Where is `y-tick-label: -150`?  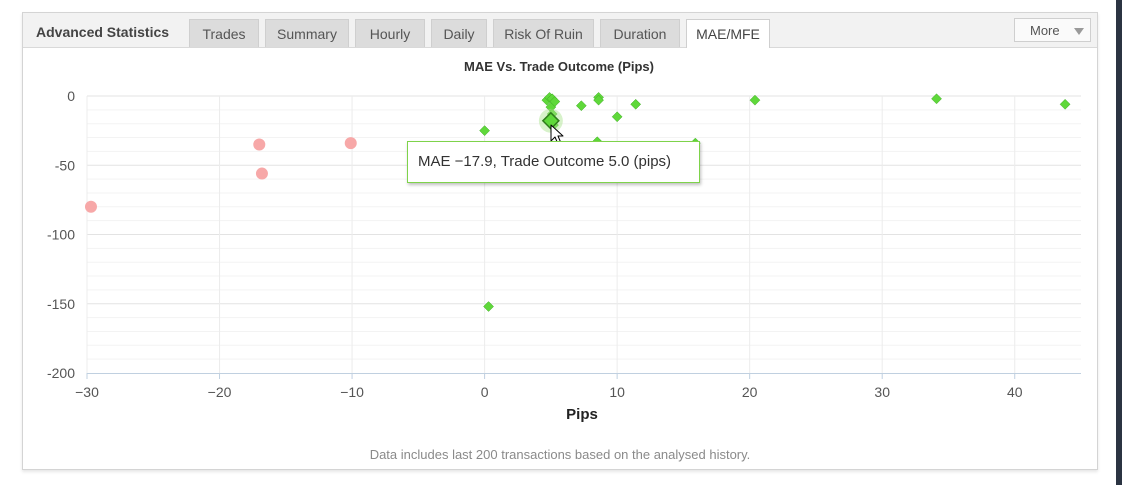
y-tick-label: -150 is located at coordinates (61, 304).